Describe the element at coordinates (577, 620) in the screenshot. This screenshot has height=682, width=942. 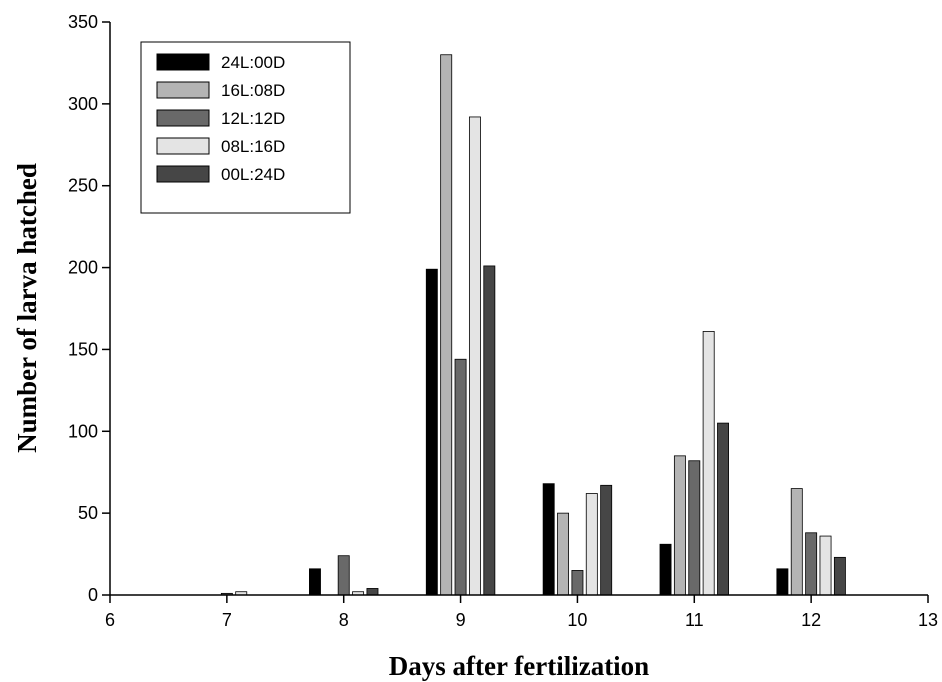
I see `x-tick-label: 10` at that location.